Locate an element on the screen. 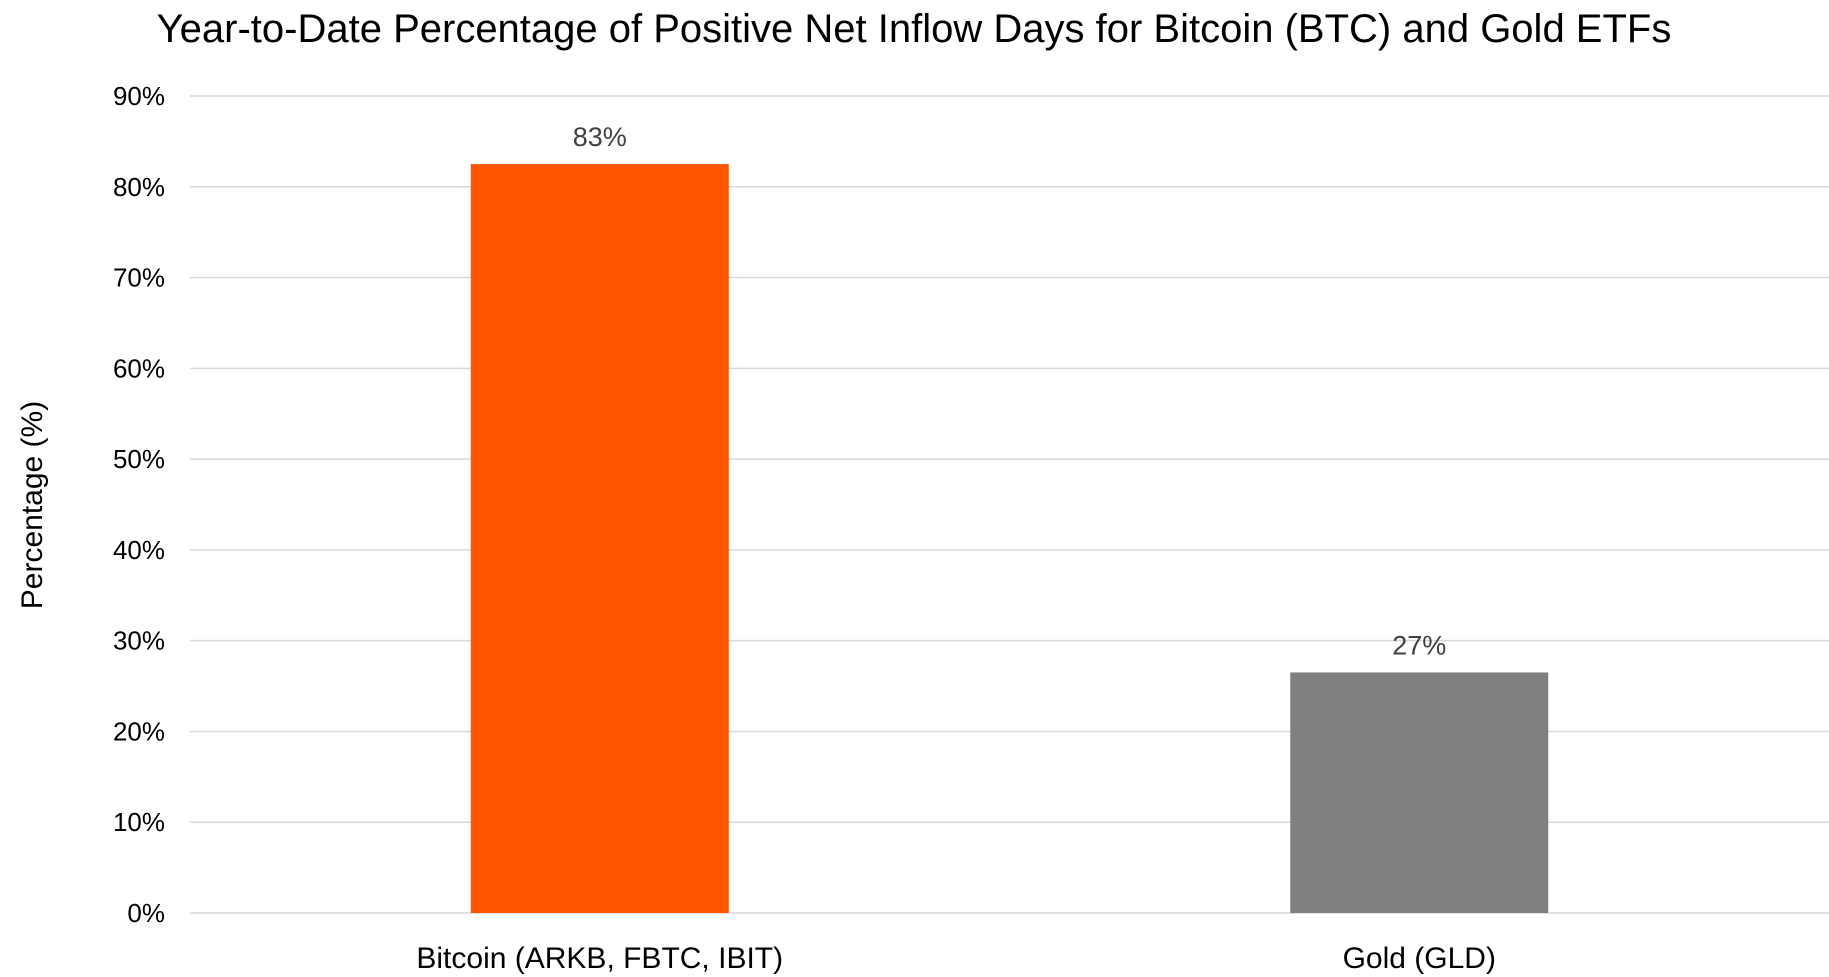  y-tick-label: 30% is located at coordinates (139, 641).